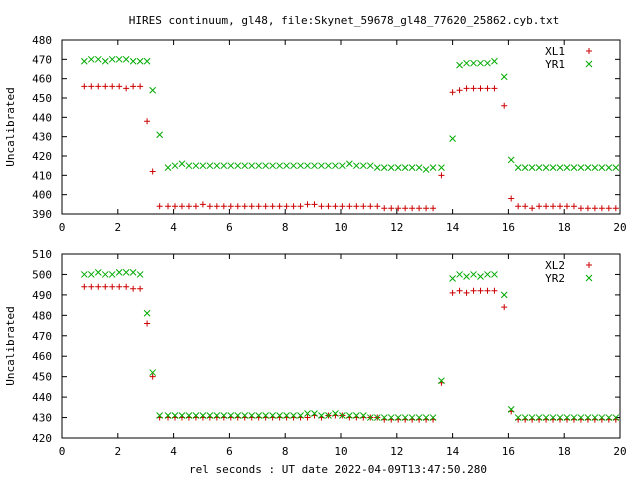 This screenshot has height=480, width=640. Describe the element at coordinates (340, 227) in the screenshot. I see `x-tick-label: 10` at that location.